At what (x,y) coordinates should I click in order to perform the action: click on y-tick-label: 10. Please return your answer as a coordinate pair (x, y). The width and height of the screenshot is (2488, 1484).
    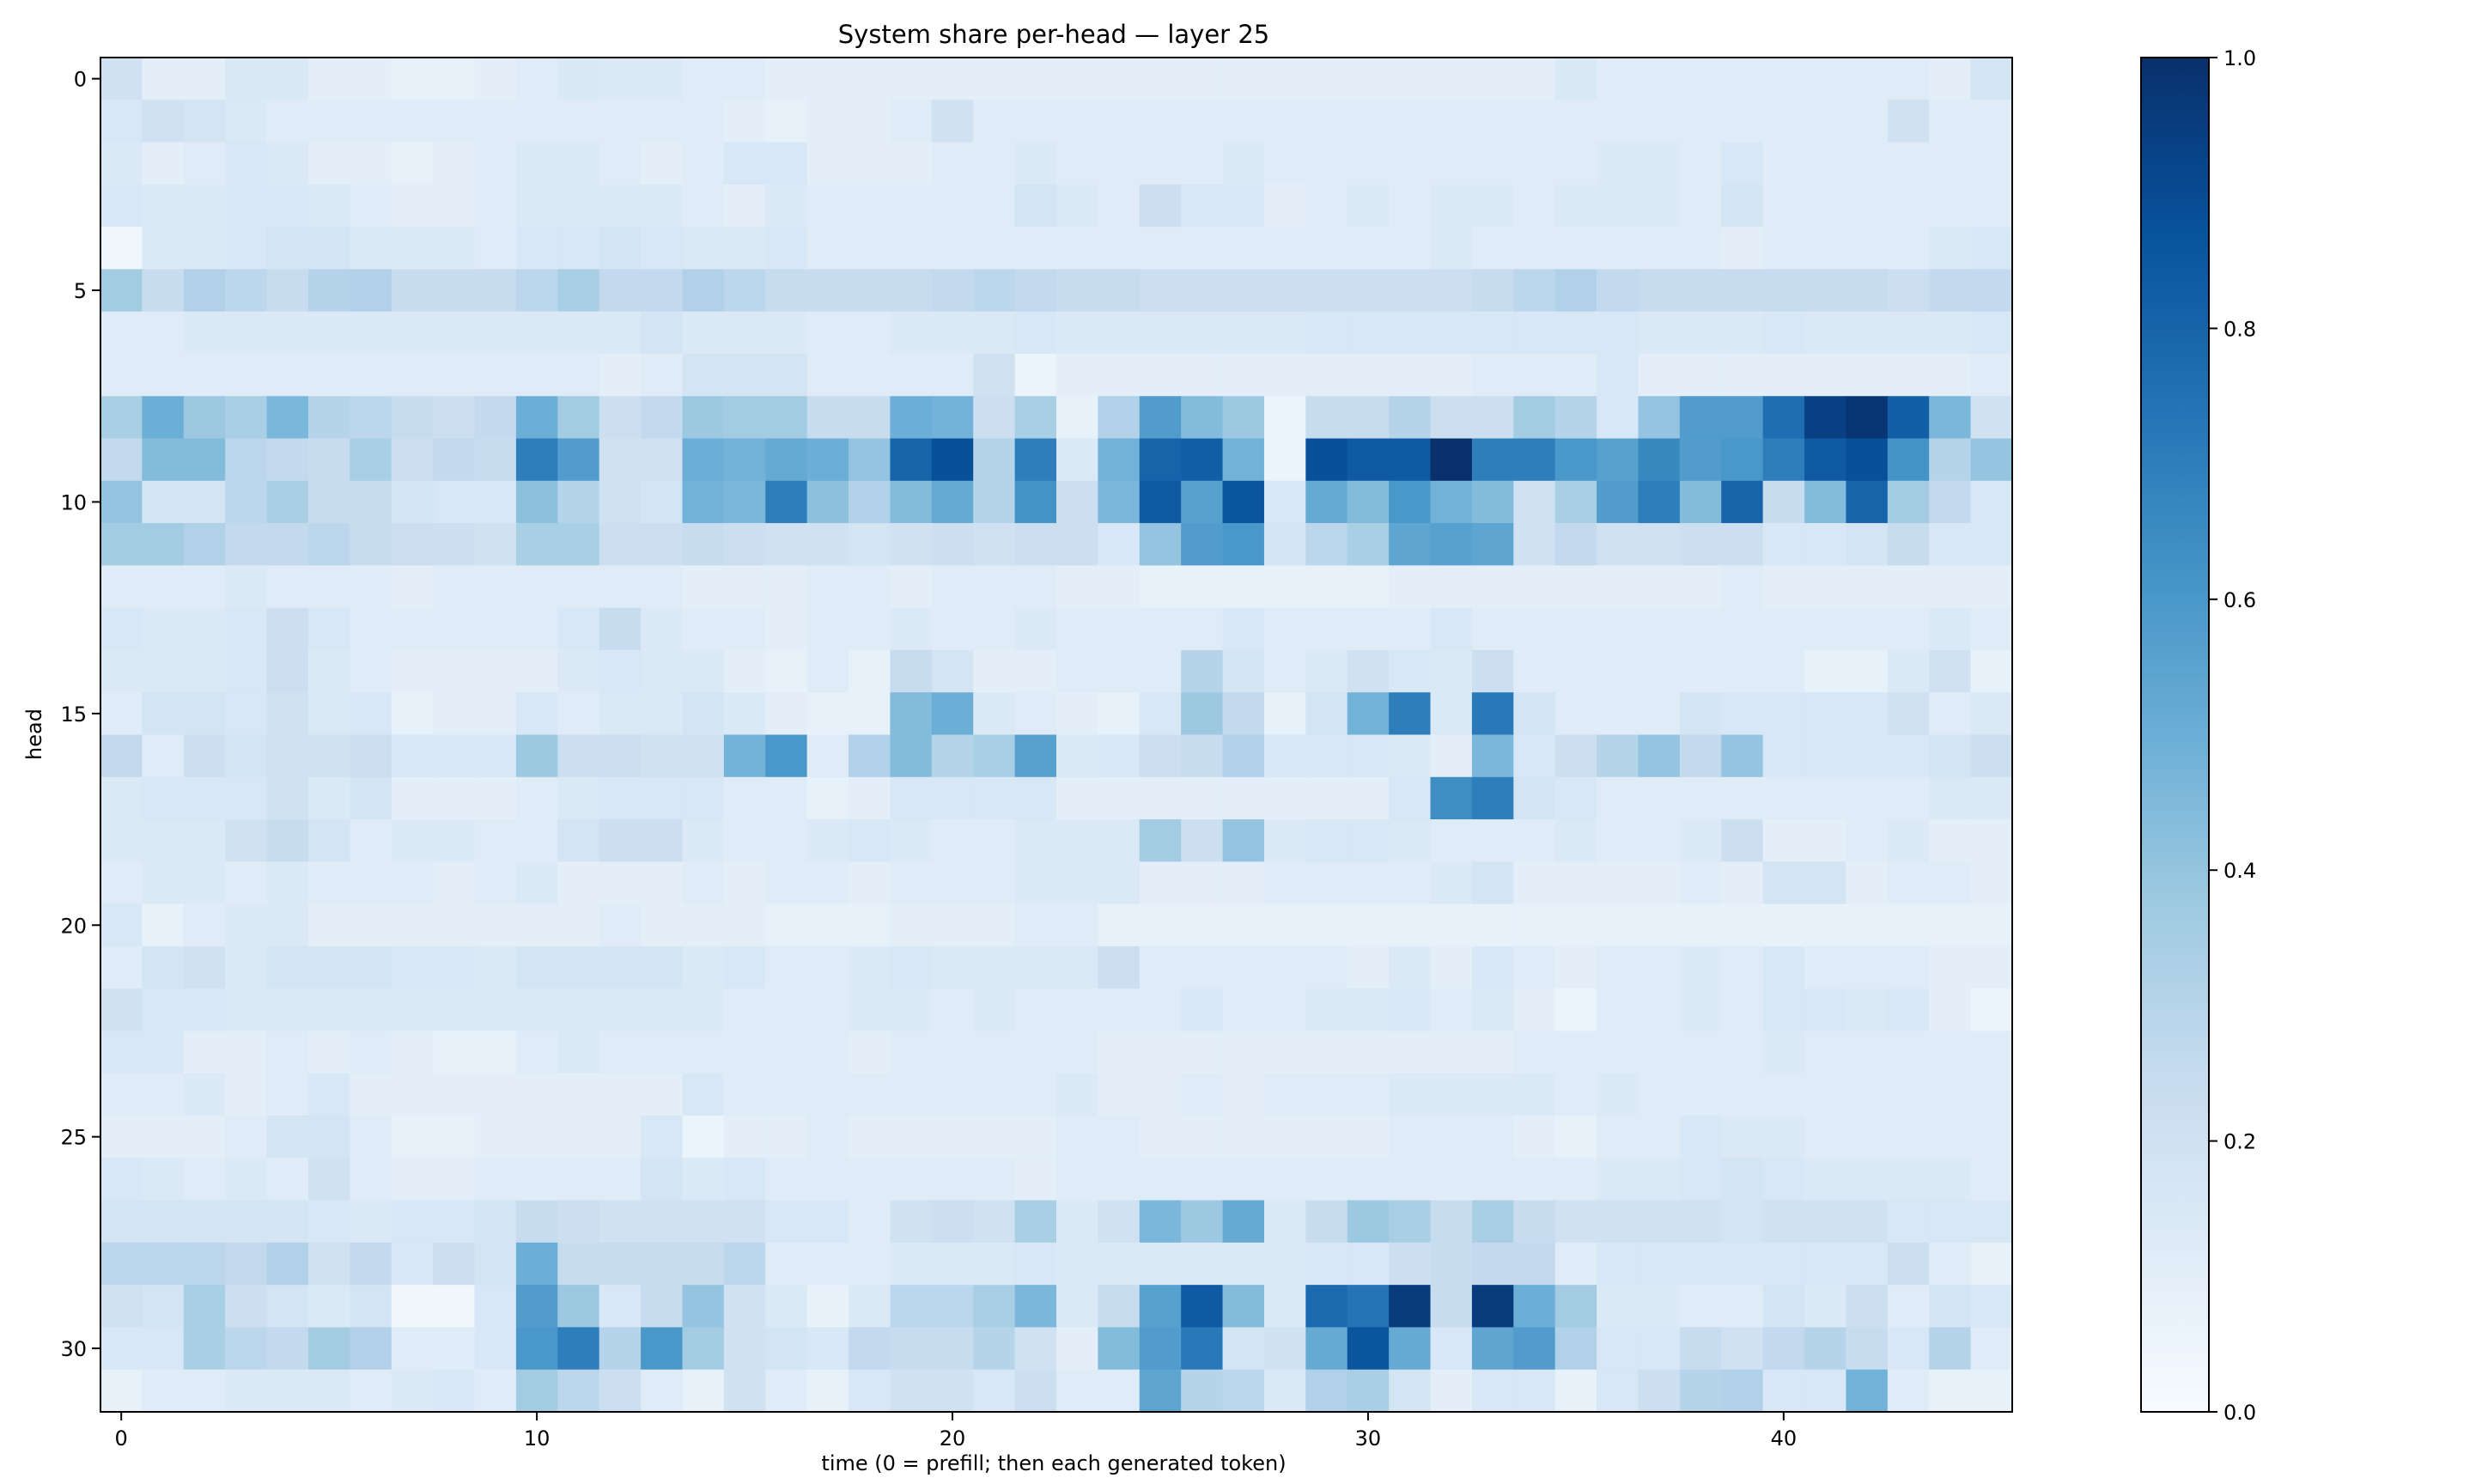
    Looking at the image, I should click on (73, 502).